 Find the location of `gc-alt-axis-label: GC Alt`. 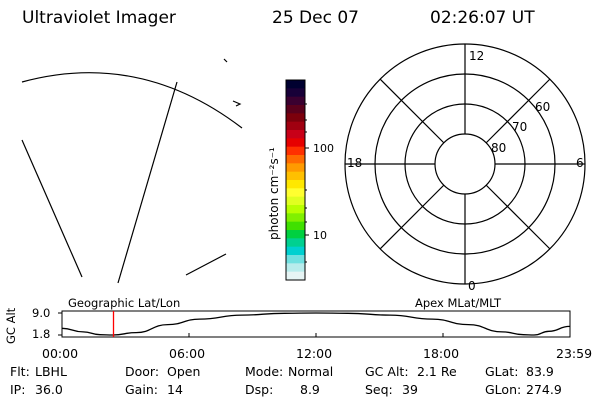

gc-alt-axis-label: GC Alt is located at coordinates (11, 325).